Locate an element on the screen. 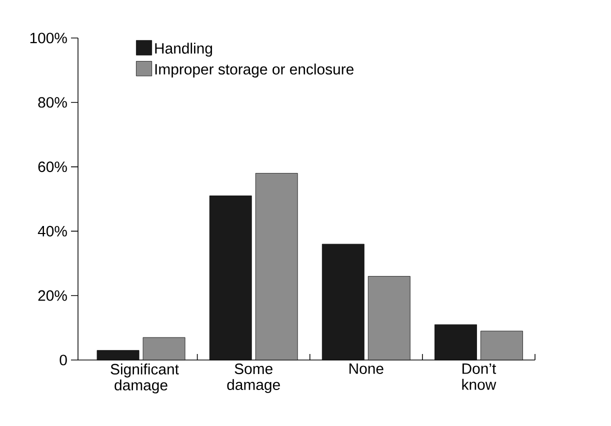 The height and width of the screenshot is (426, 611). y-tick-label: 100% is located at coordinates (48, 38).